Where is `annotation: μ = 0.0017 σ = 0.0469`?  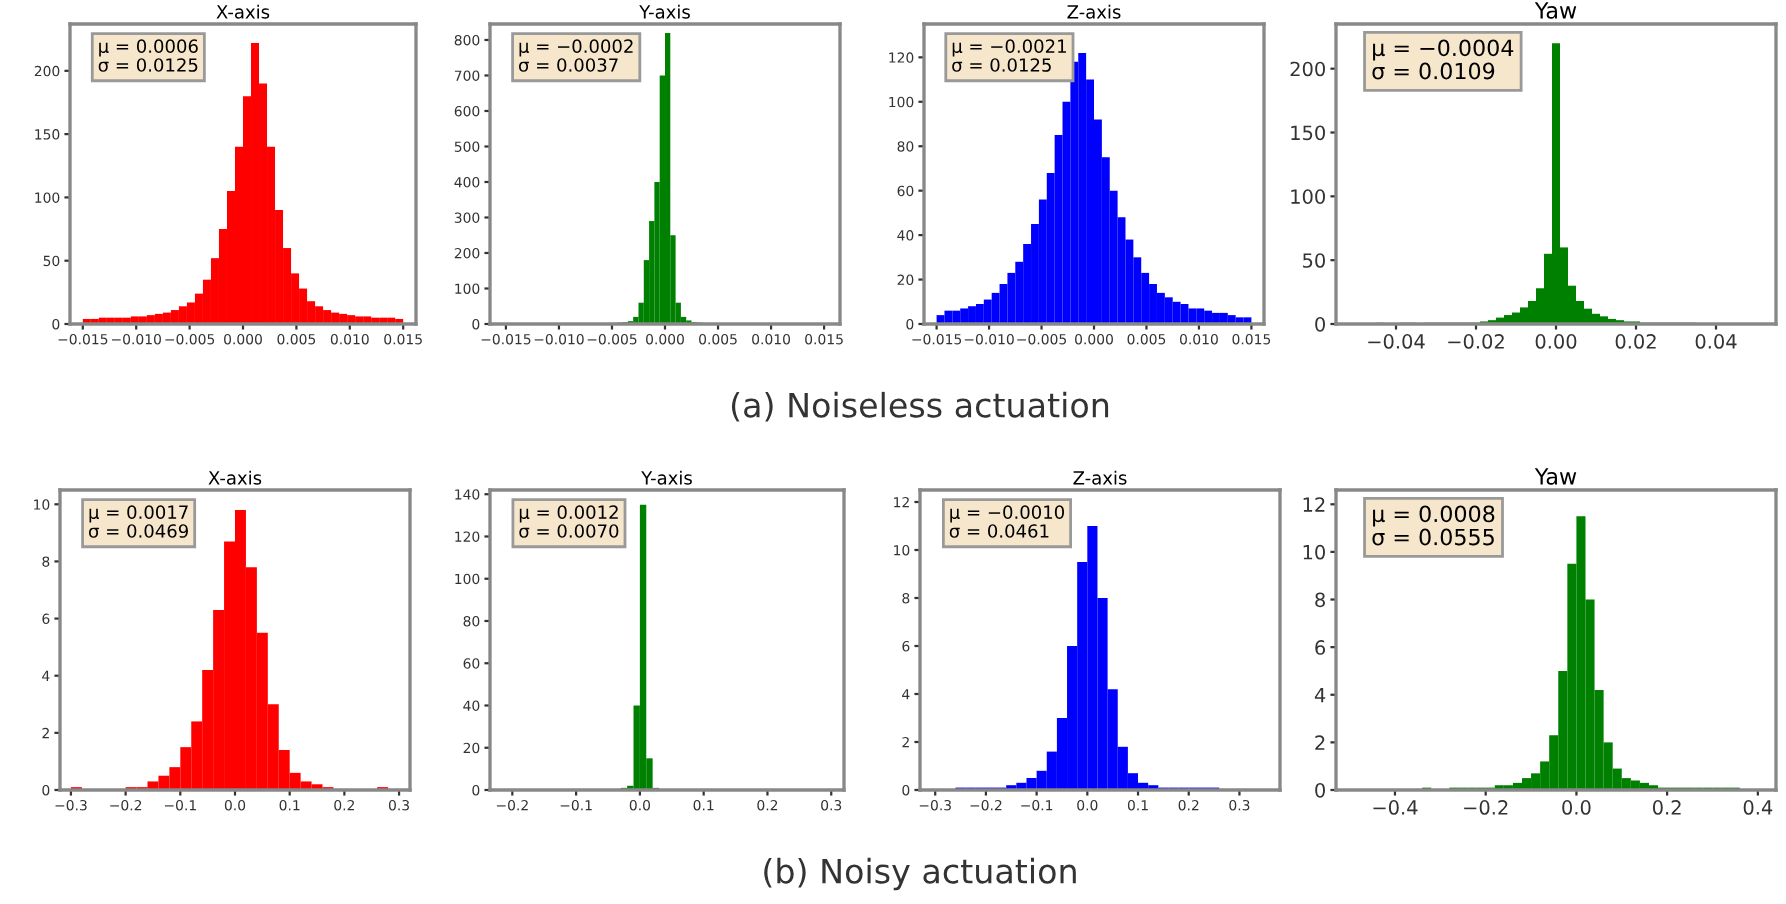
annotation: μ = 0.0017 σ = 0.0469 is located at coordinates (138, 521).